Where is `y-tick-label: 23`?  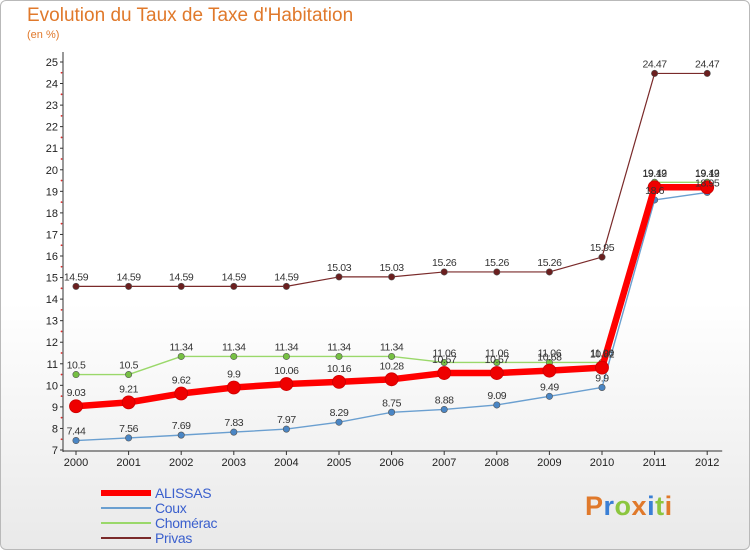 y-tick-label: 23 is located at coordinates (52, 106).